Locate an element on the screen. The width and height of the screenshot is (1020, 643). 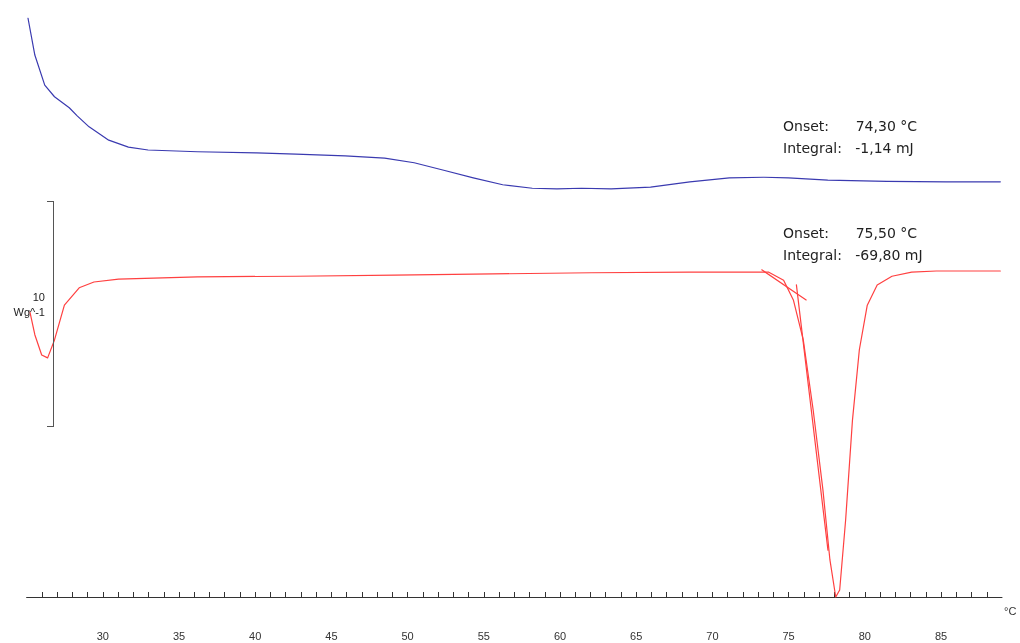
x-axis-title: °C is located at coordinates (1010, 610).